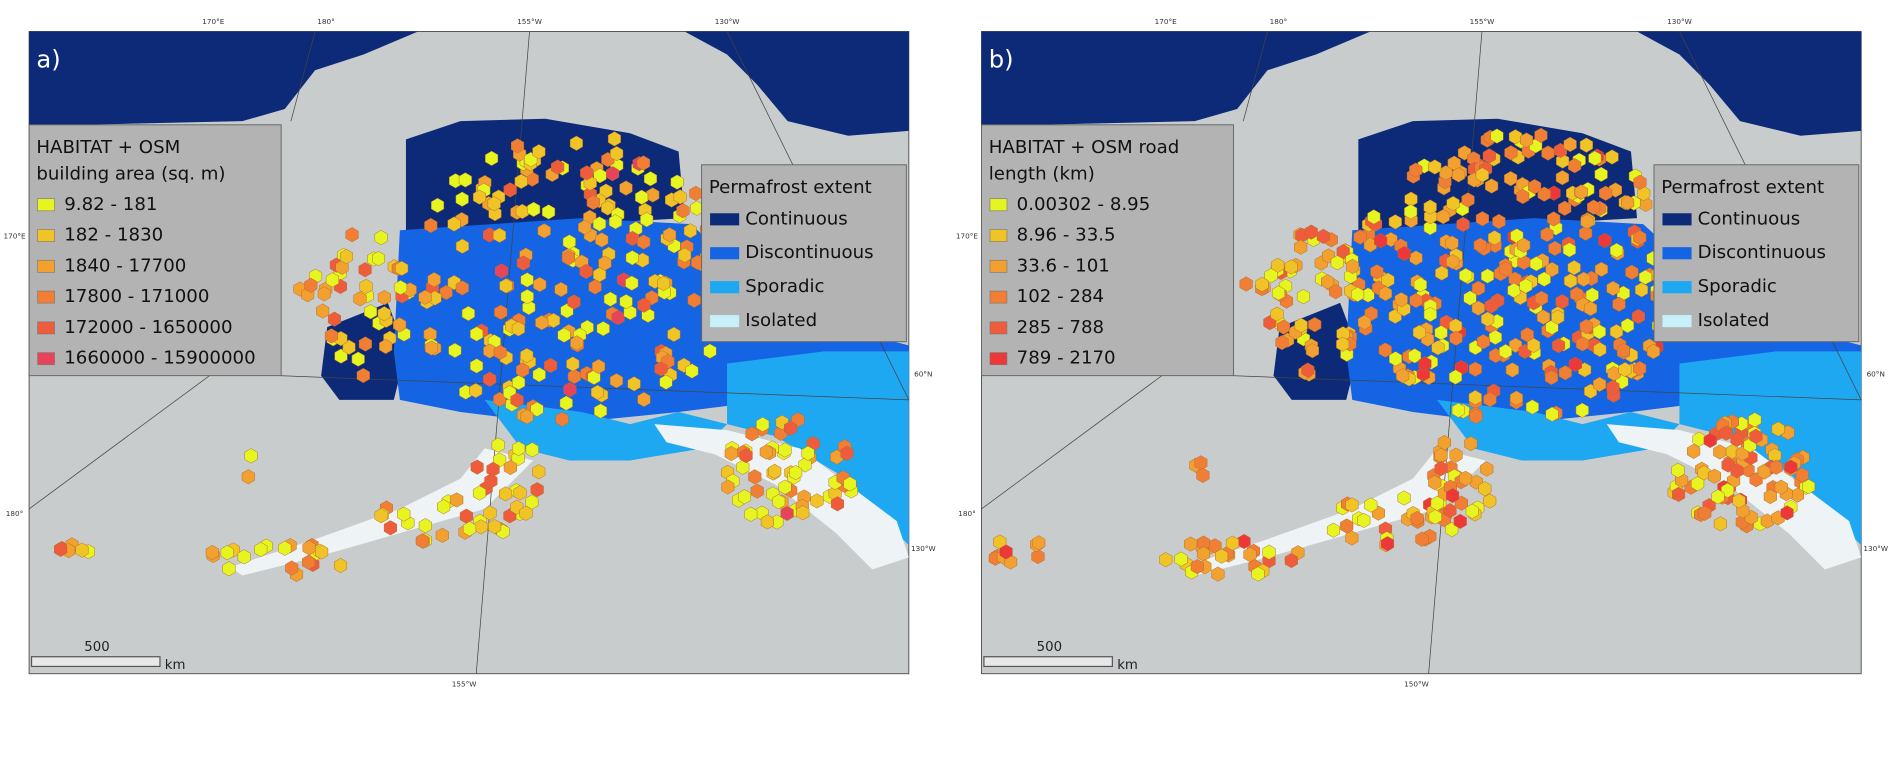 Image resolution: width=1900 pixels, height=775 pixels. I want to click on legend-label: 0.00302 - 8.95, so click(1084, 204).